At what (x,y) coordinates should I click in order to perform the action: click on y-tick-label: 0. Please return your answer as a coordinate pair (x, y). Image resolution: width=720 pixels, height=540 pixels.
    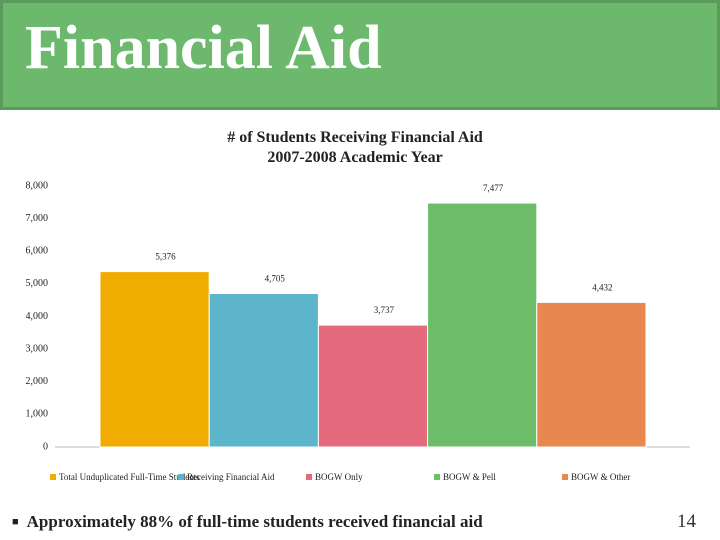
    Looking at the image, I should click on (45, 446).